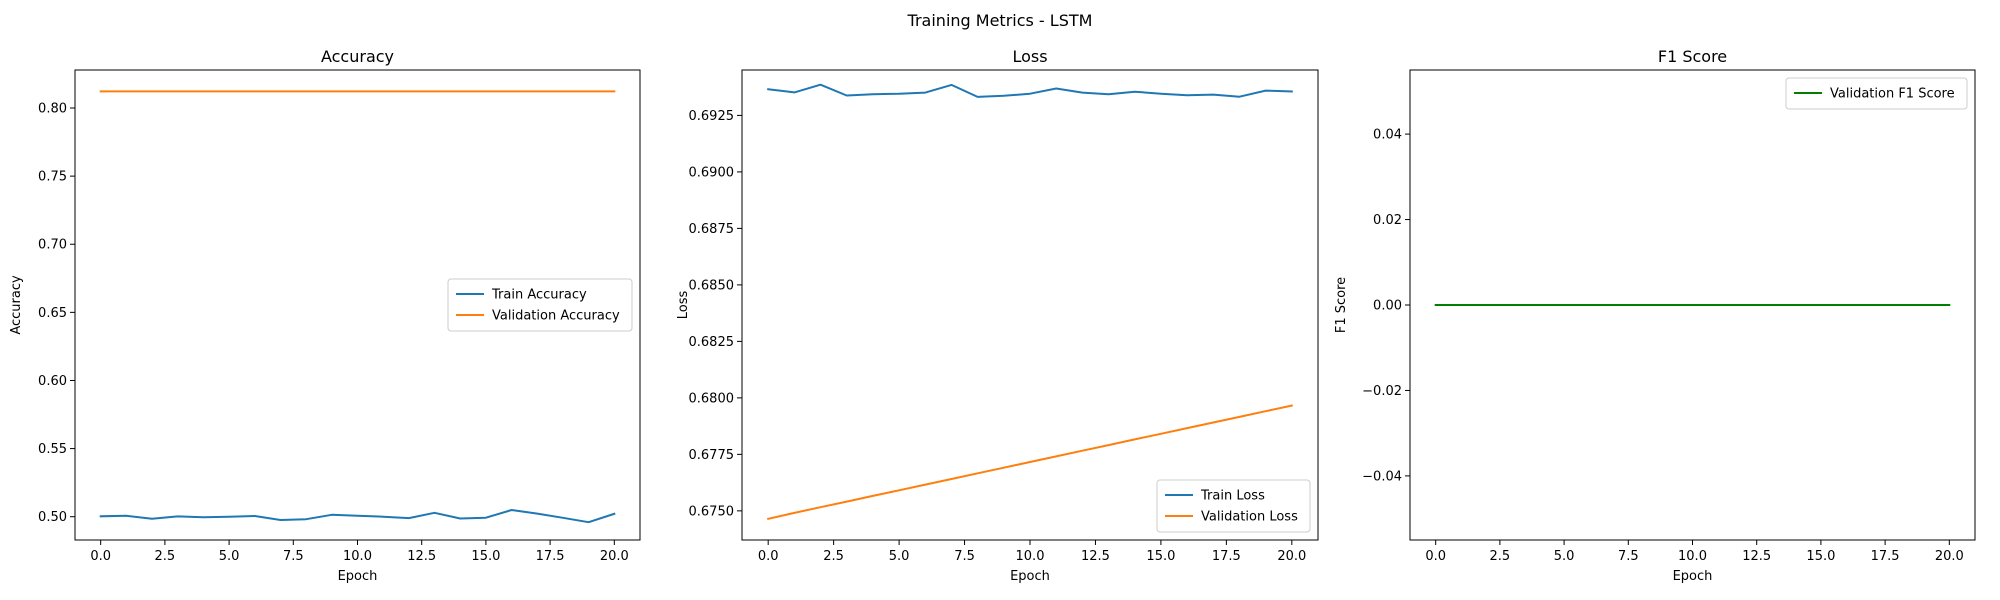 The width and height of the screenshot is (2000, 600). Describe the element at coordinates (1232, 496) in the screenshot. I see `legend-label: Train Loss` at that location.